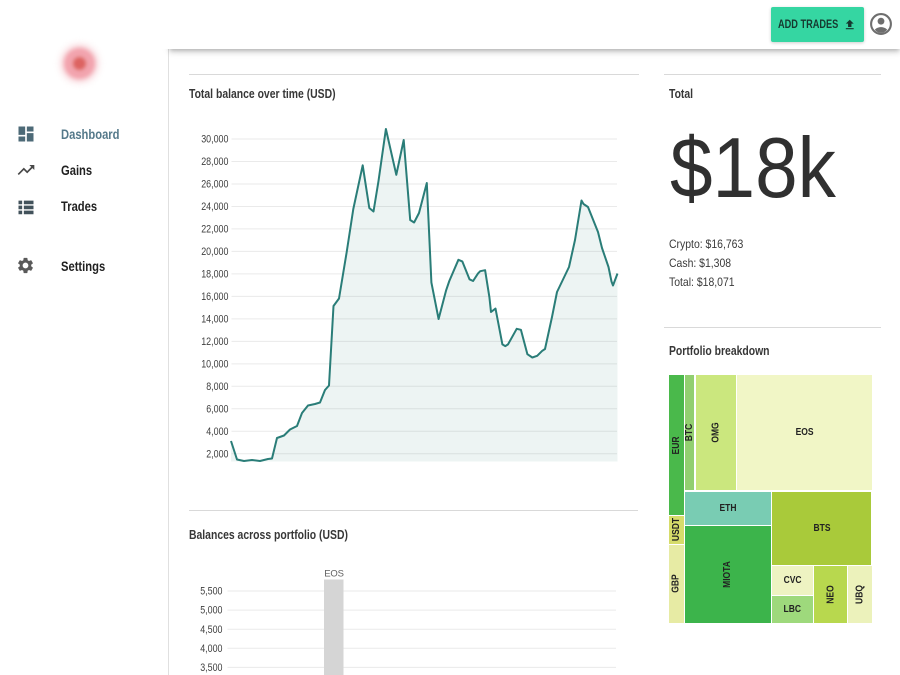  Describe the element at coordinates (214, 342) in the screenshot. I see `svg-text: 12,000` at that location.